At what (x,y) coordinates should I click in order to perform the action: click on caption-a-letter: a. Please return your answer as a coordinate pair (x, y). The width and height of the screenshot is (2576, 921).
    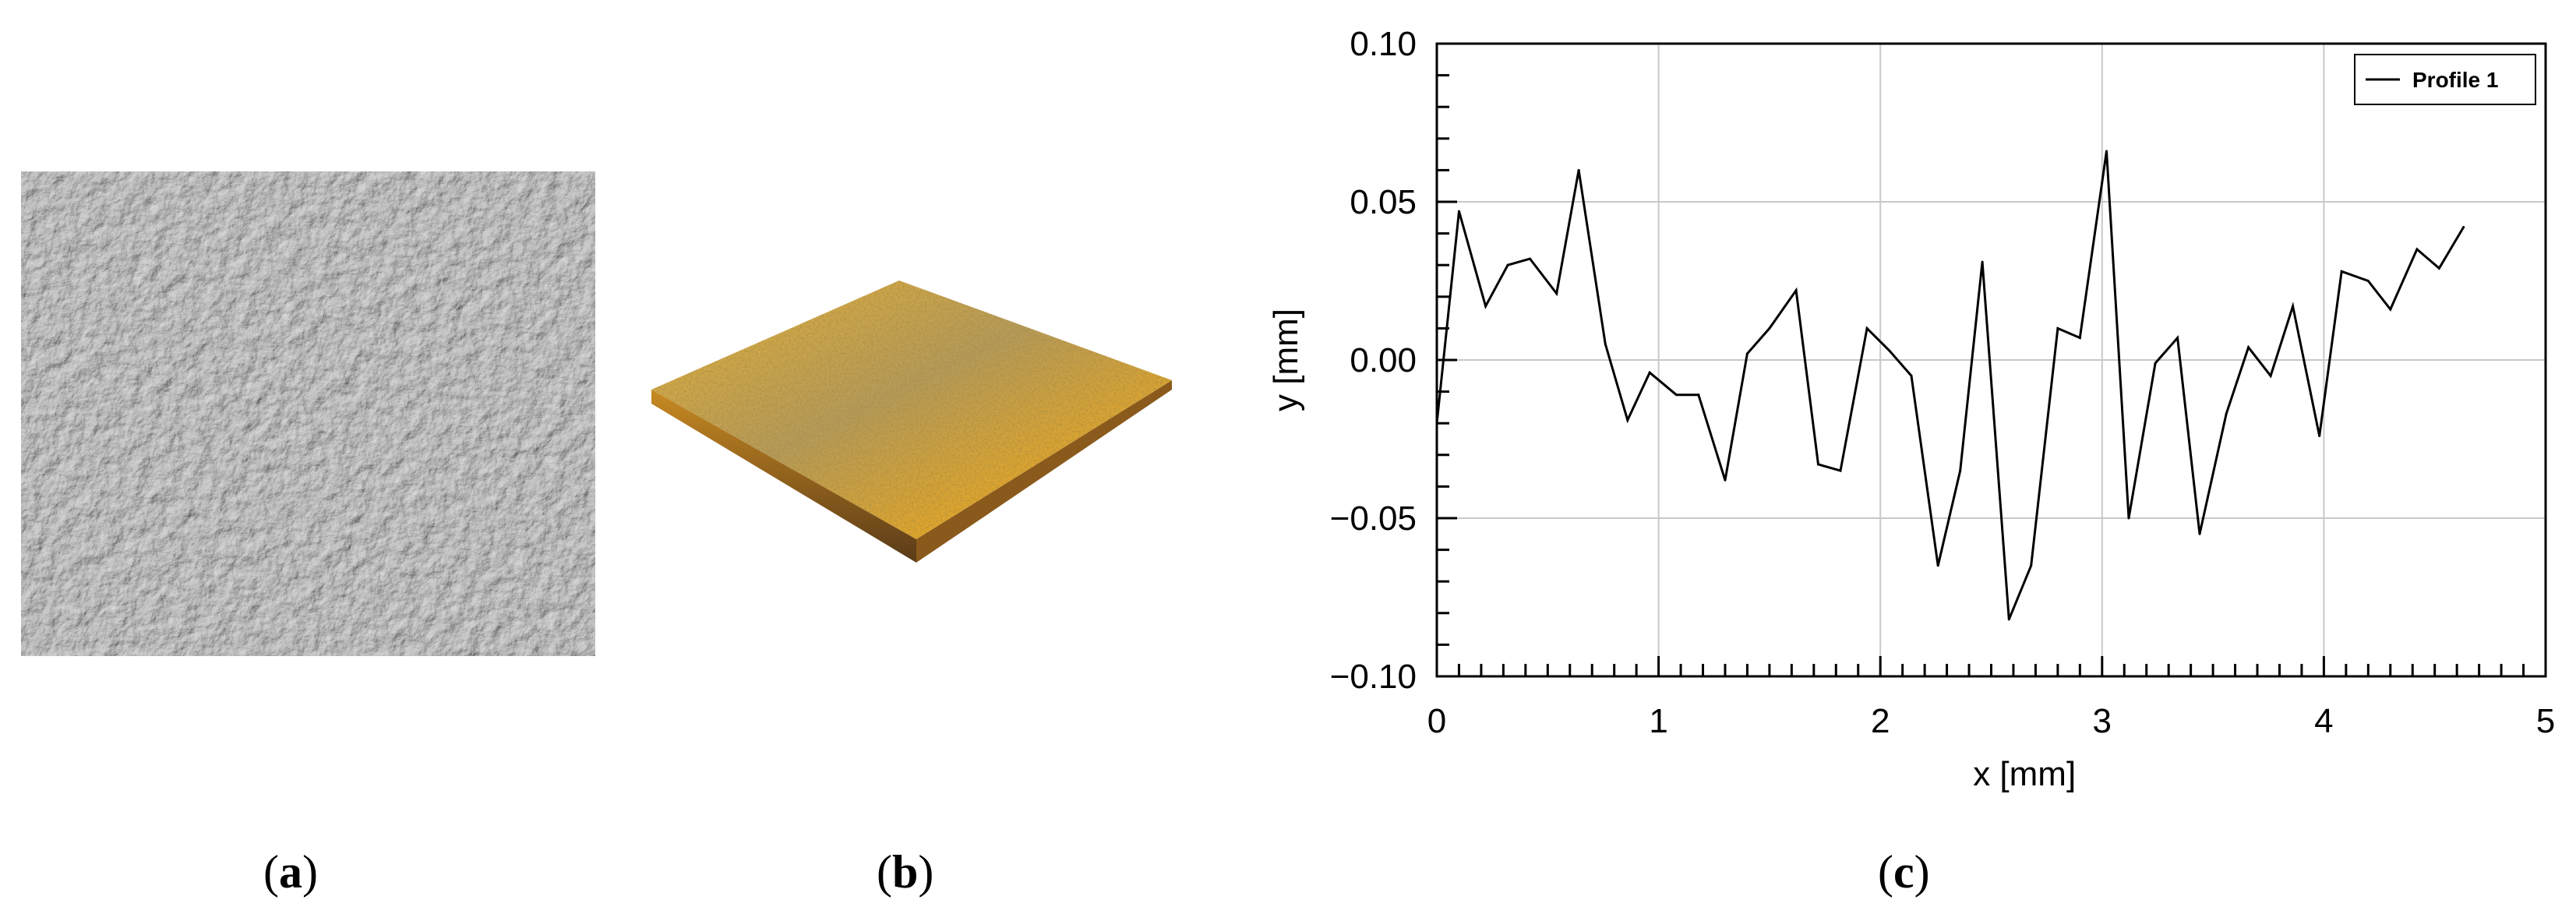
    Looking at the image, I should click on (290, 872).